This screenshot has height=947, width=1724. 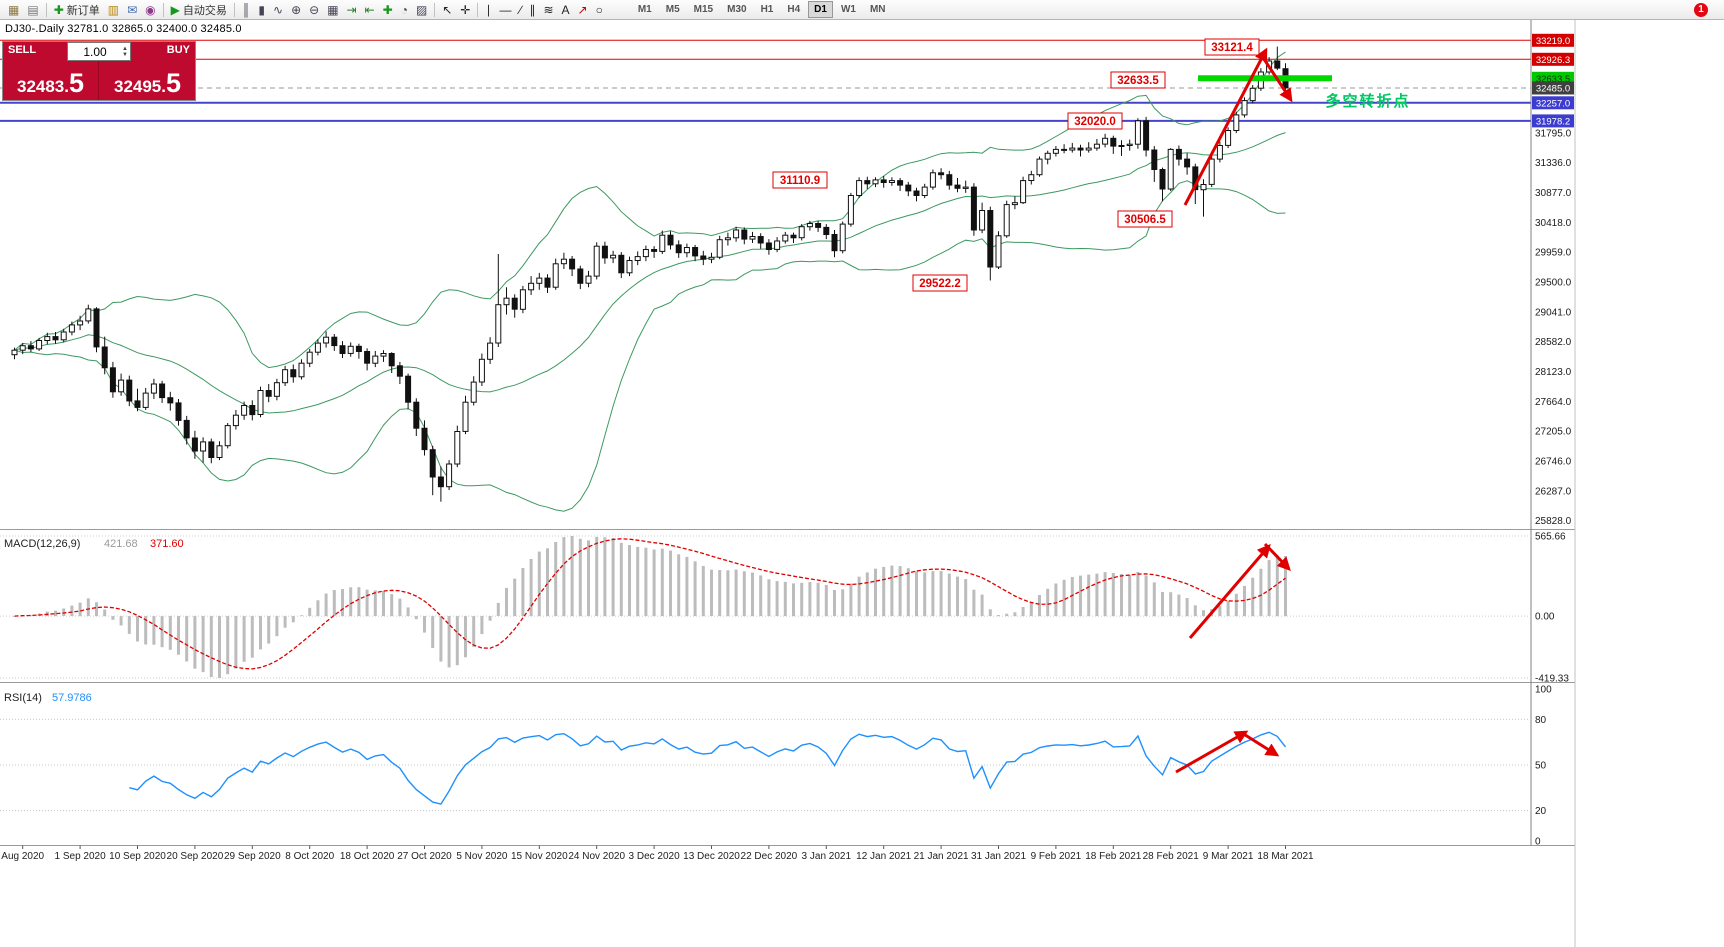 What do you see at coordinates (421, 10) in the screenshot?
I see `templates-icon: ▨` at bounding box center [421, 10].